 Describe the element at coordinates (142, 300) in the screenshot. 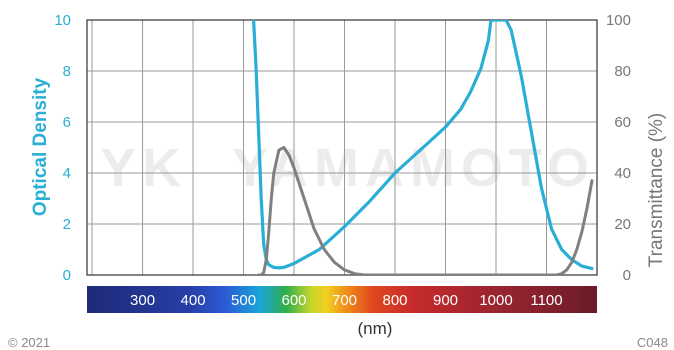

I see `wavelength-tick-label: 300` at that location.